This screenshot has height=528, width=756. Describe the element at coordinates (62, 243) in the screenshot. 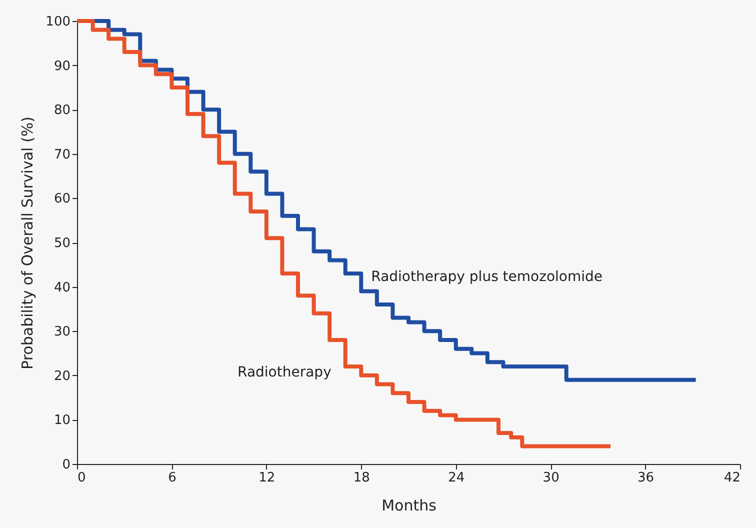

I see `y-tick-label: 50` at that location.